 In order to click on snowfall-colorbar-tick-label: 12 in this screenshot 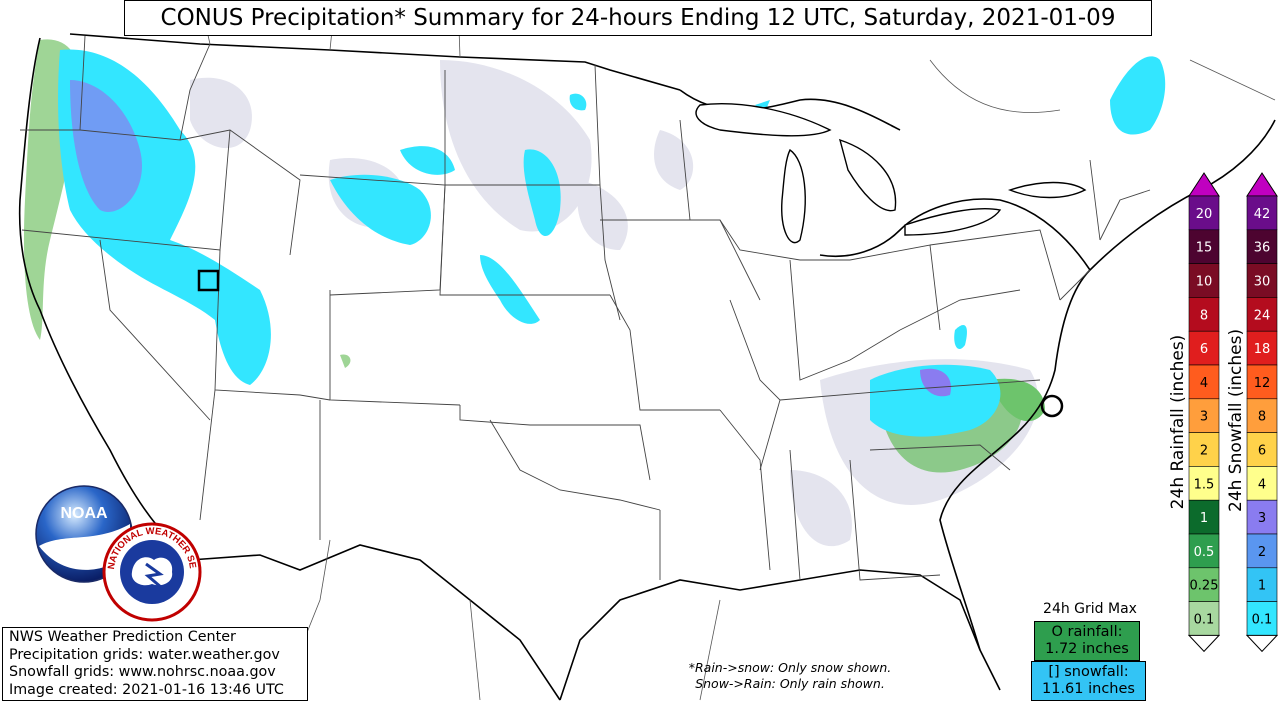, I will do `click(1262, 383)`.